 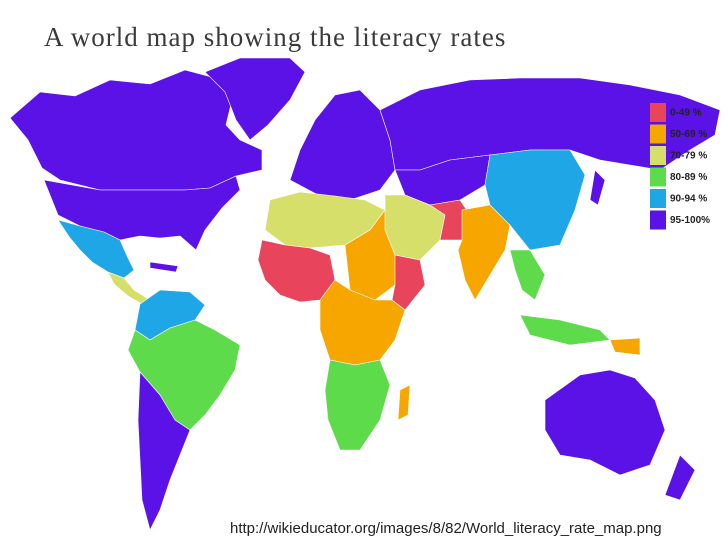 I want to click on legend-label: 80-89 %, so click(x=688, y=177).